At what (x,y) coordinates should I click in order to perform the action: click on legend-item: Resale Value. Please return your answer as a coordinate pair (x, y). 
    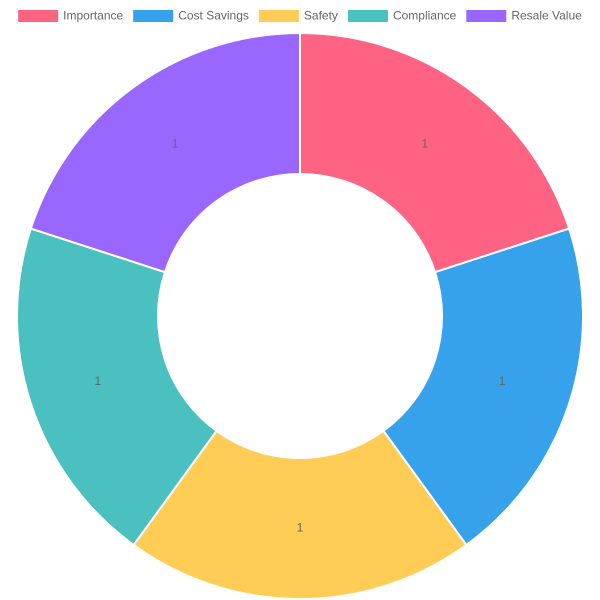
    Looking at the image, I should click on (524, 16).